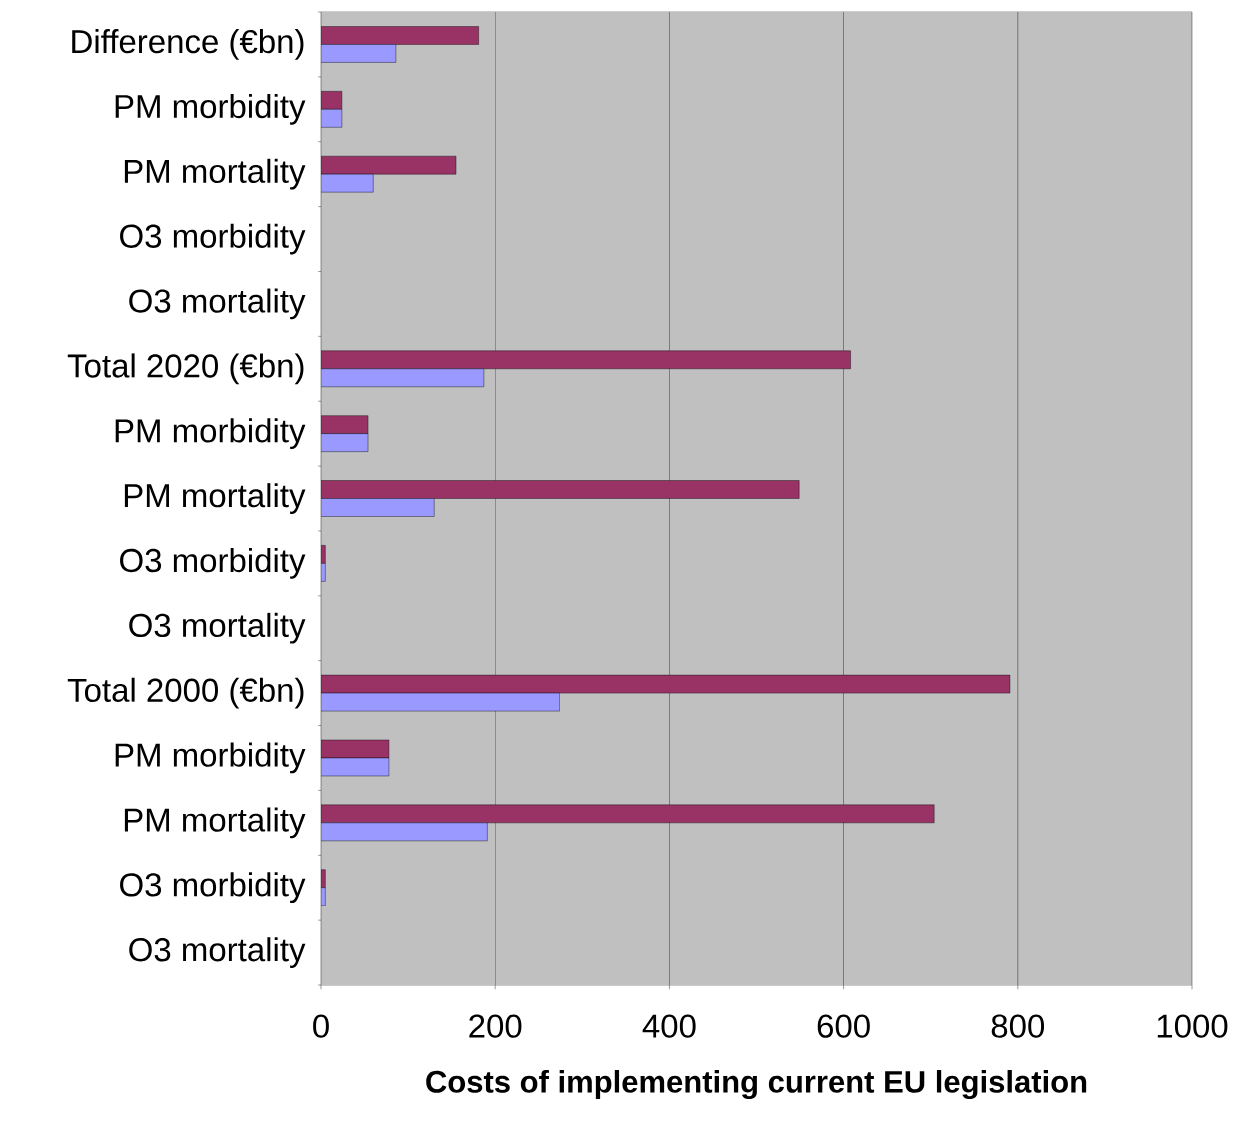 The image size is (1238, 1129). I want to click on x-tick-label: 0, so click(321, 1026).